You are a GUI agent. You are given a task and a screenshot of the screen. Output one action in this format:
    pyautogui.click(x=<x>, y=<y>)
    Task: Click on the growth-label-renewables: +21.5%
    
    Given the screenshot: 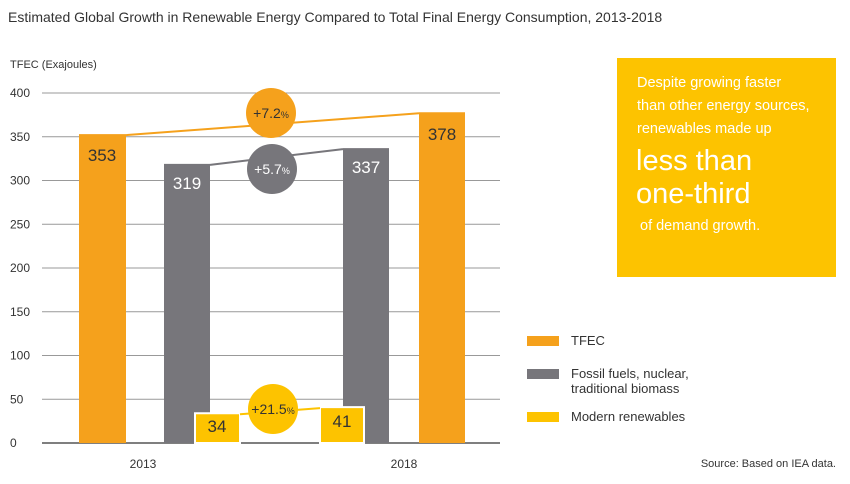 What is the action you would take?
    pyautogui.click(x=272, y=409)
    